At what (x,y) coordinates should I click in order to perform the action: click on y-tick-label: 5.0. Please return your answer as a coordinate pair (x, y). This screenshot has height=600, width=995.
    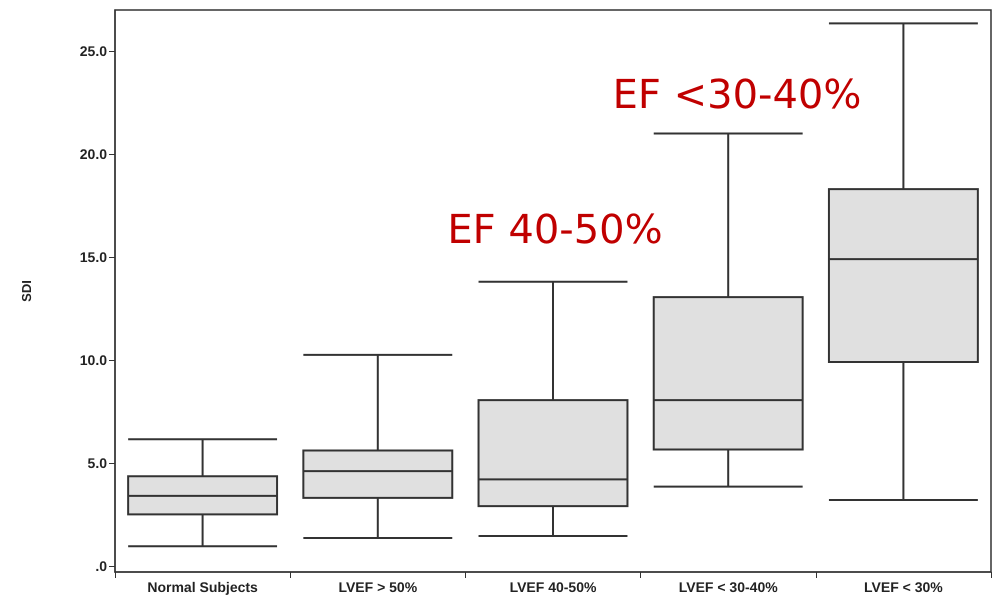
    Looking at the image, I should click on (98, 462).